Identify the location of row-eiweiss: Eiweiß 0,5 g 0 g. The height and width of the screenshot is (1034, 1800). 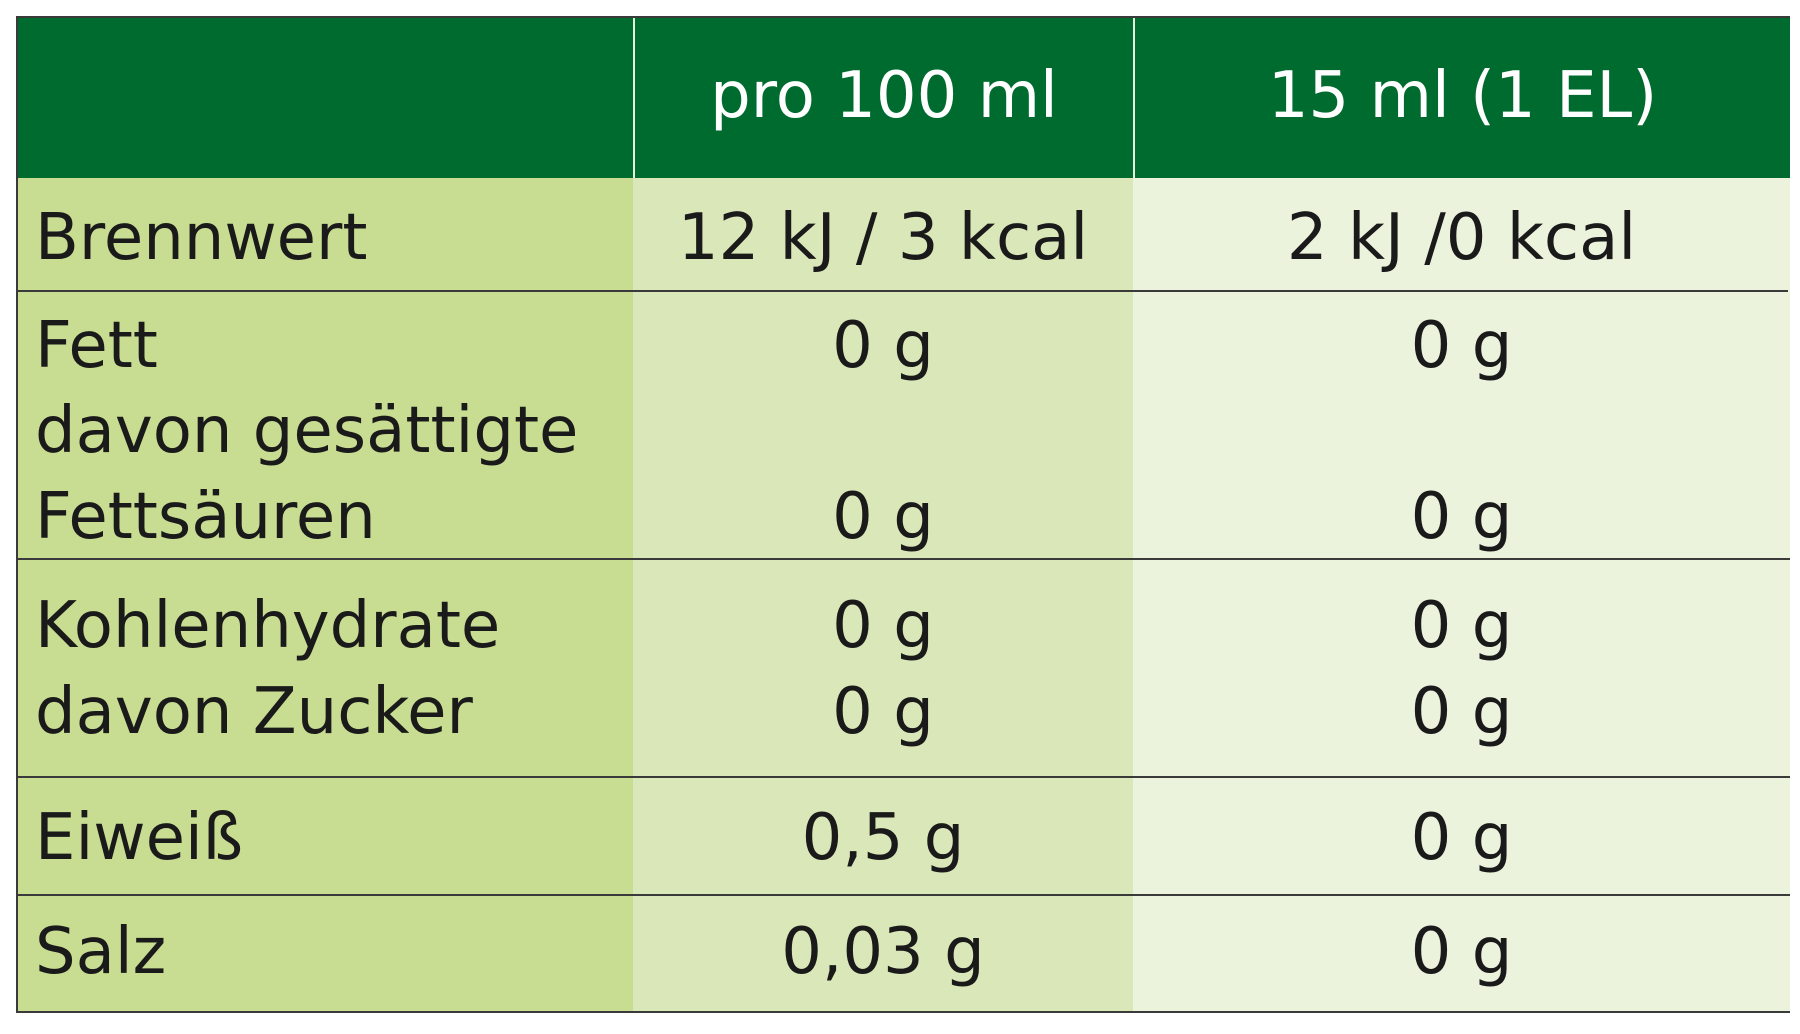
(904, 836).